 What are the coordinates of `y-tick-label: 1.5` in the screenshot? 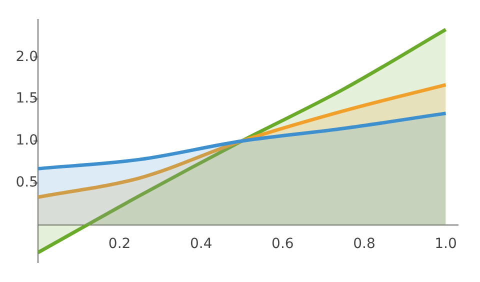 It's located at (27, 98).